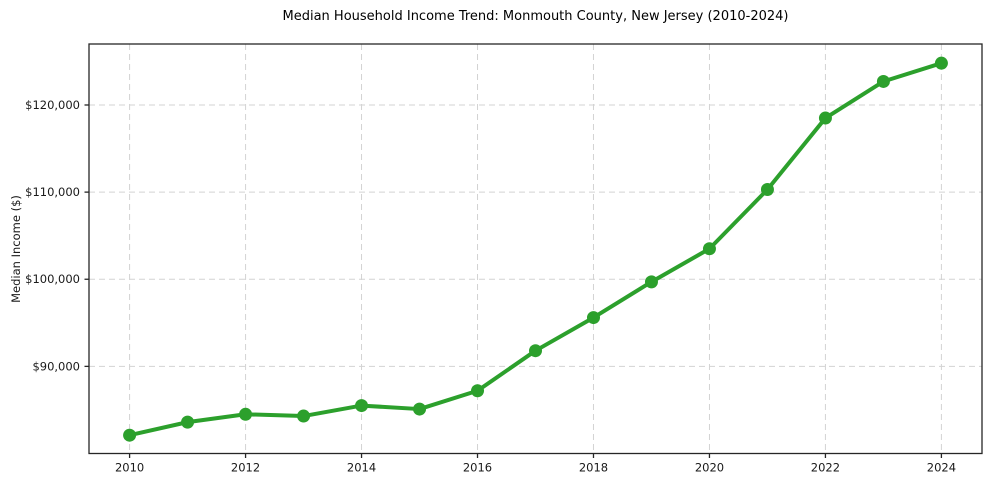 The width and height of the screenshot is (989, 490). Describe the element at coordinates (709, 468) in the screenshot. I see `x-tick-label: 2020` at that location.